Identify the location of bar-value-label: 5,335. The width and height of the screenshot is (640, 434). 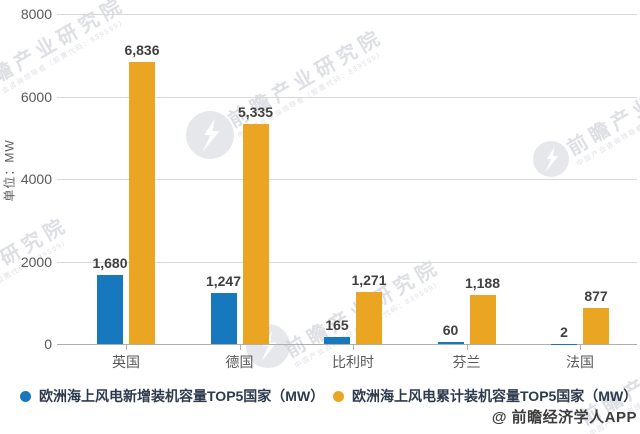
(255, 111).